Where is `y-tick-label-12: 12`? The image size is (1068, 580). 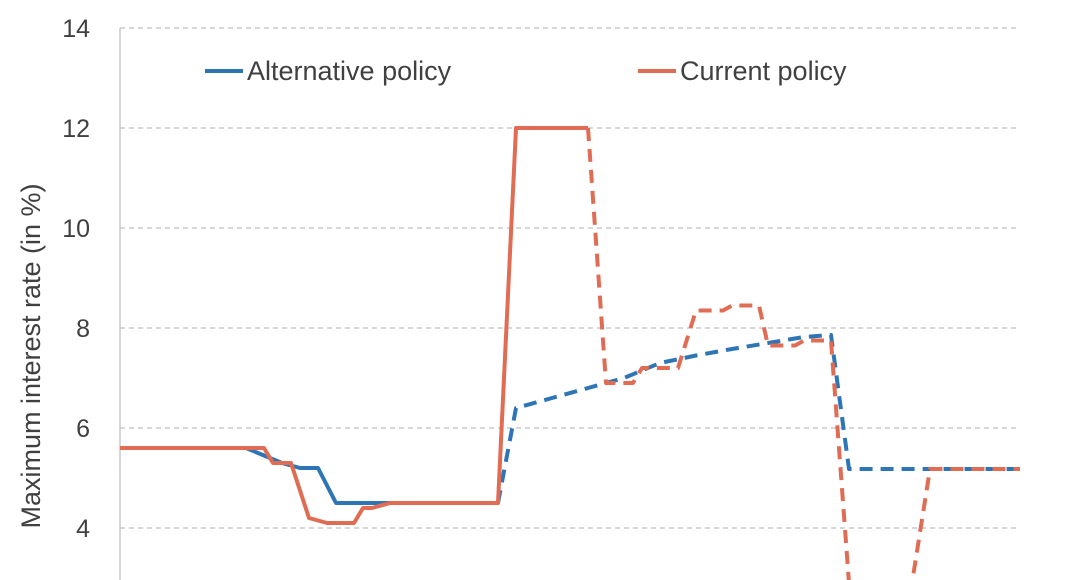
y-tick-label-12: 12 is located at coordinates (76, 129).